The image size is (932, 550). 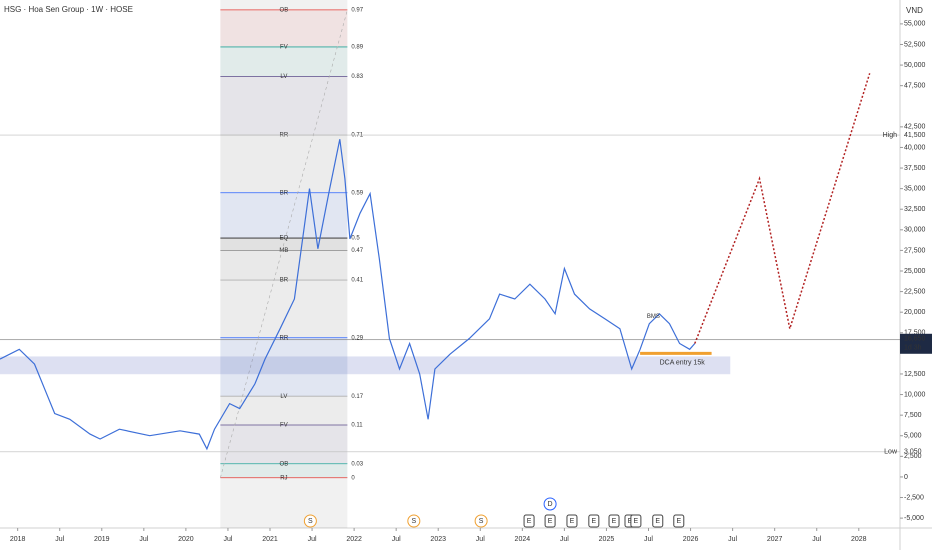 What do you see at coordinates (353, 478) in the screenshot?
I see `fib-ratio: 0` at bounding box center [353, 478].